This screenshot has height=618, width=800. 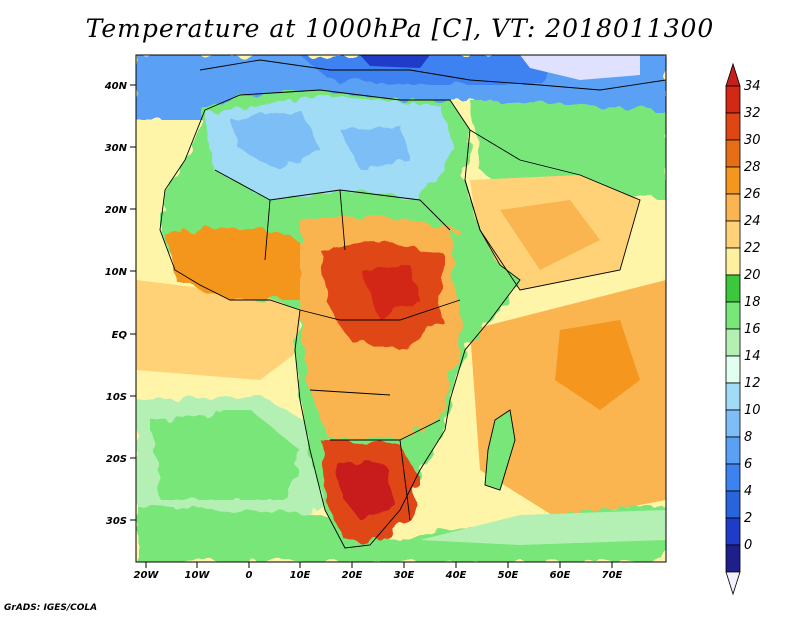 I want to click on lon-labels: 20W 10W 0 10E 20E 30E 40E 50E 60E 70E, so click(x=378, y=575).